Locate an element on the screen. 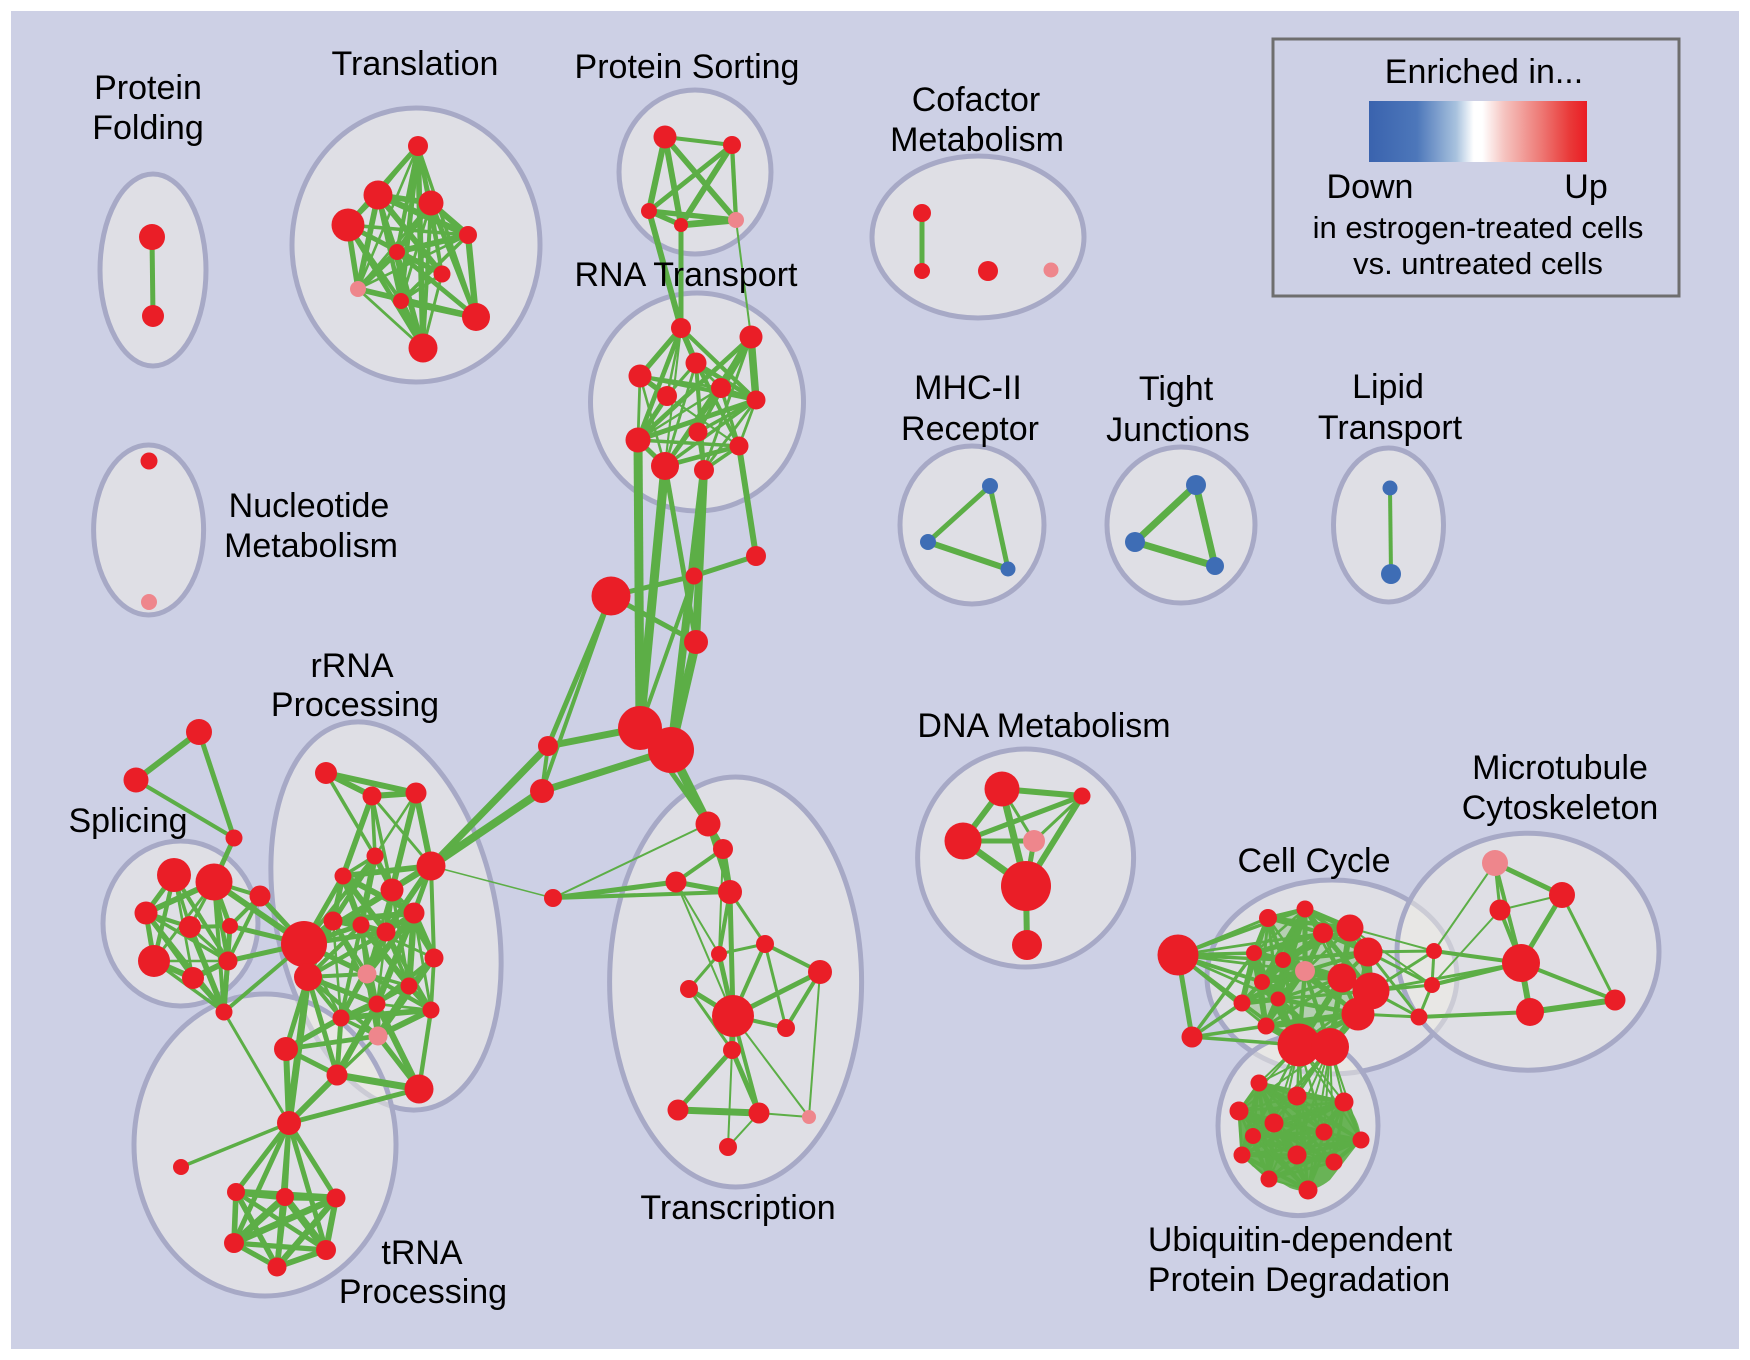 The width and height of the screenshot is (1750, 1360). svg-text: Protein Degradation is located at coordinates (1299, 1280).